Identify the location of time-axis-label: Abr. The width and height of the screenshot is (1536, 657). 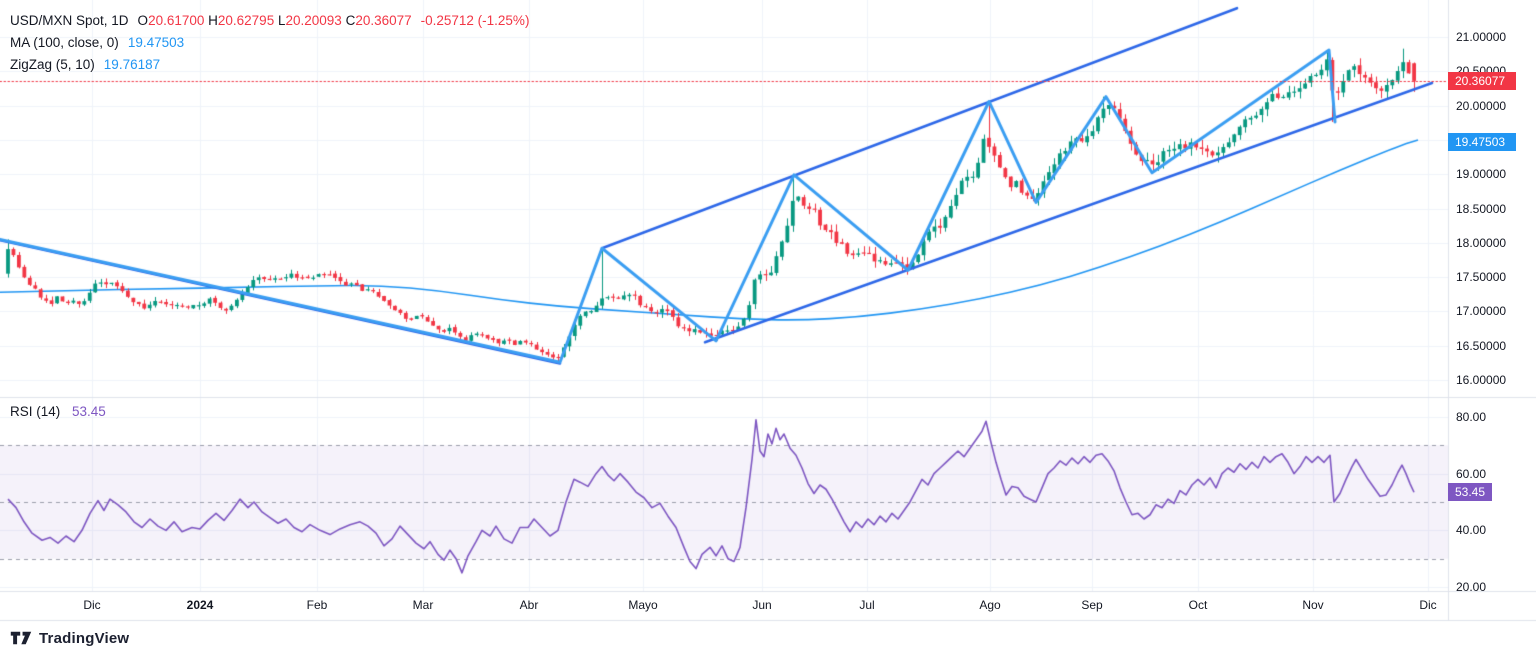
(529, 605).